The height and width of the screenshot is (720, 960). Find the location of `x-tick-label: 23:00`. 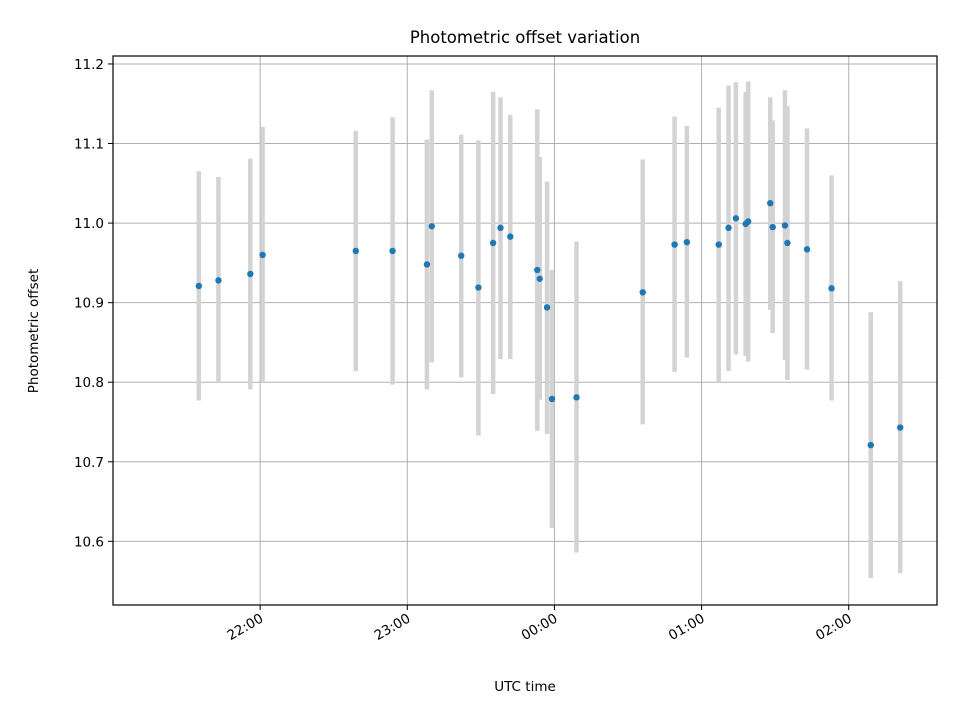

x-tick-label: 23:00 is located at coordinates (393, 627).